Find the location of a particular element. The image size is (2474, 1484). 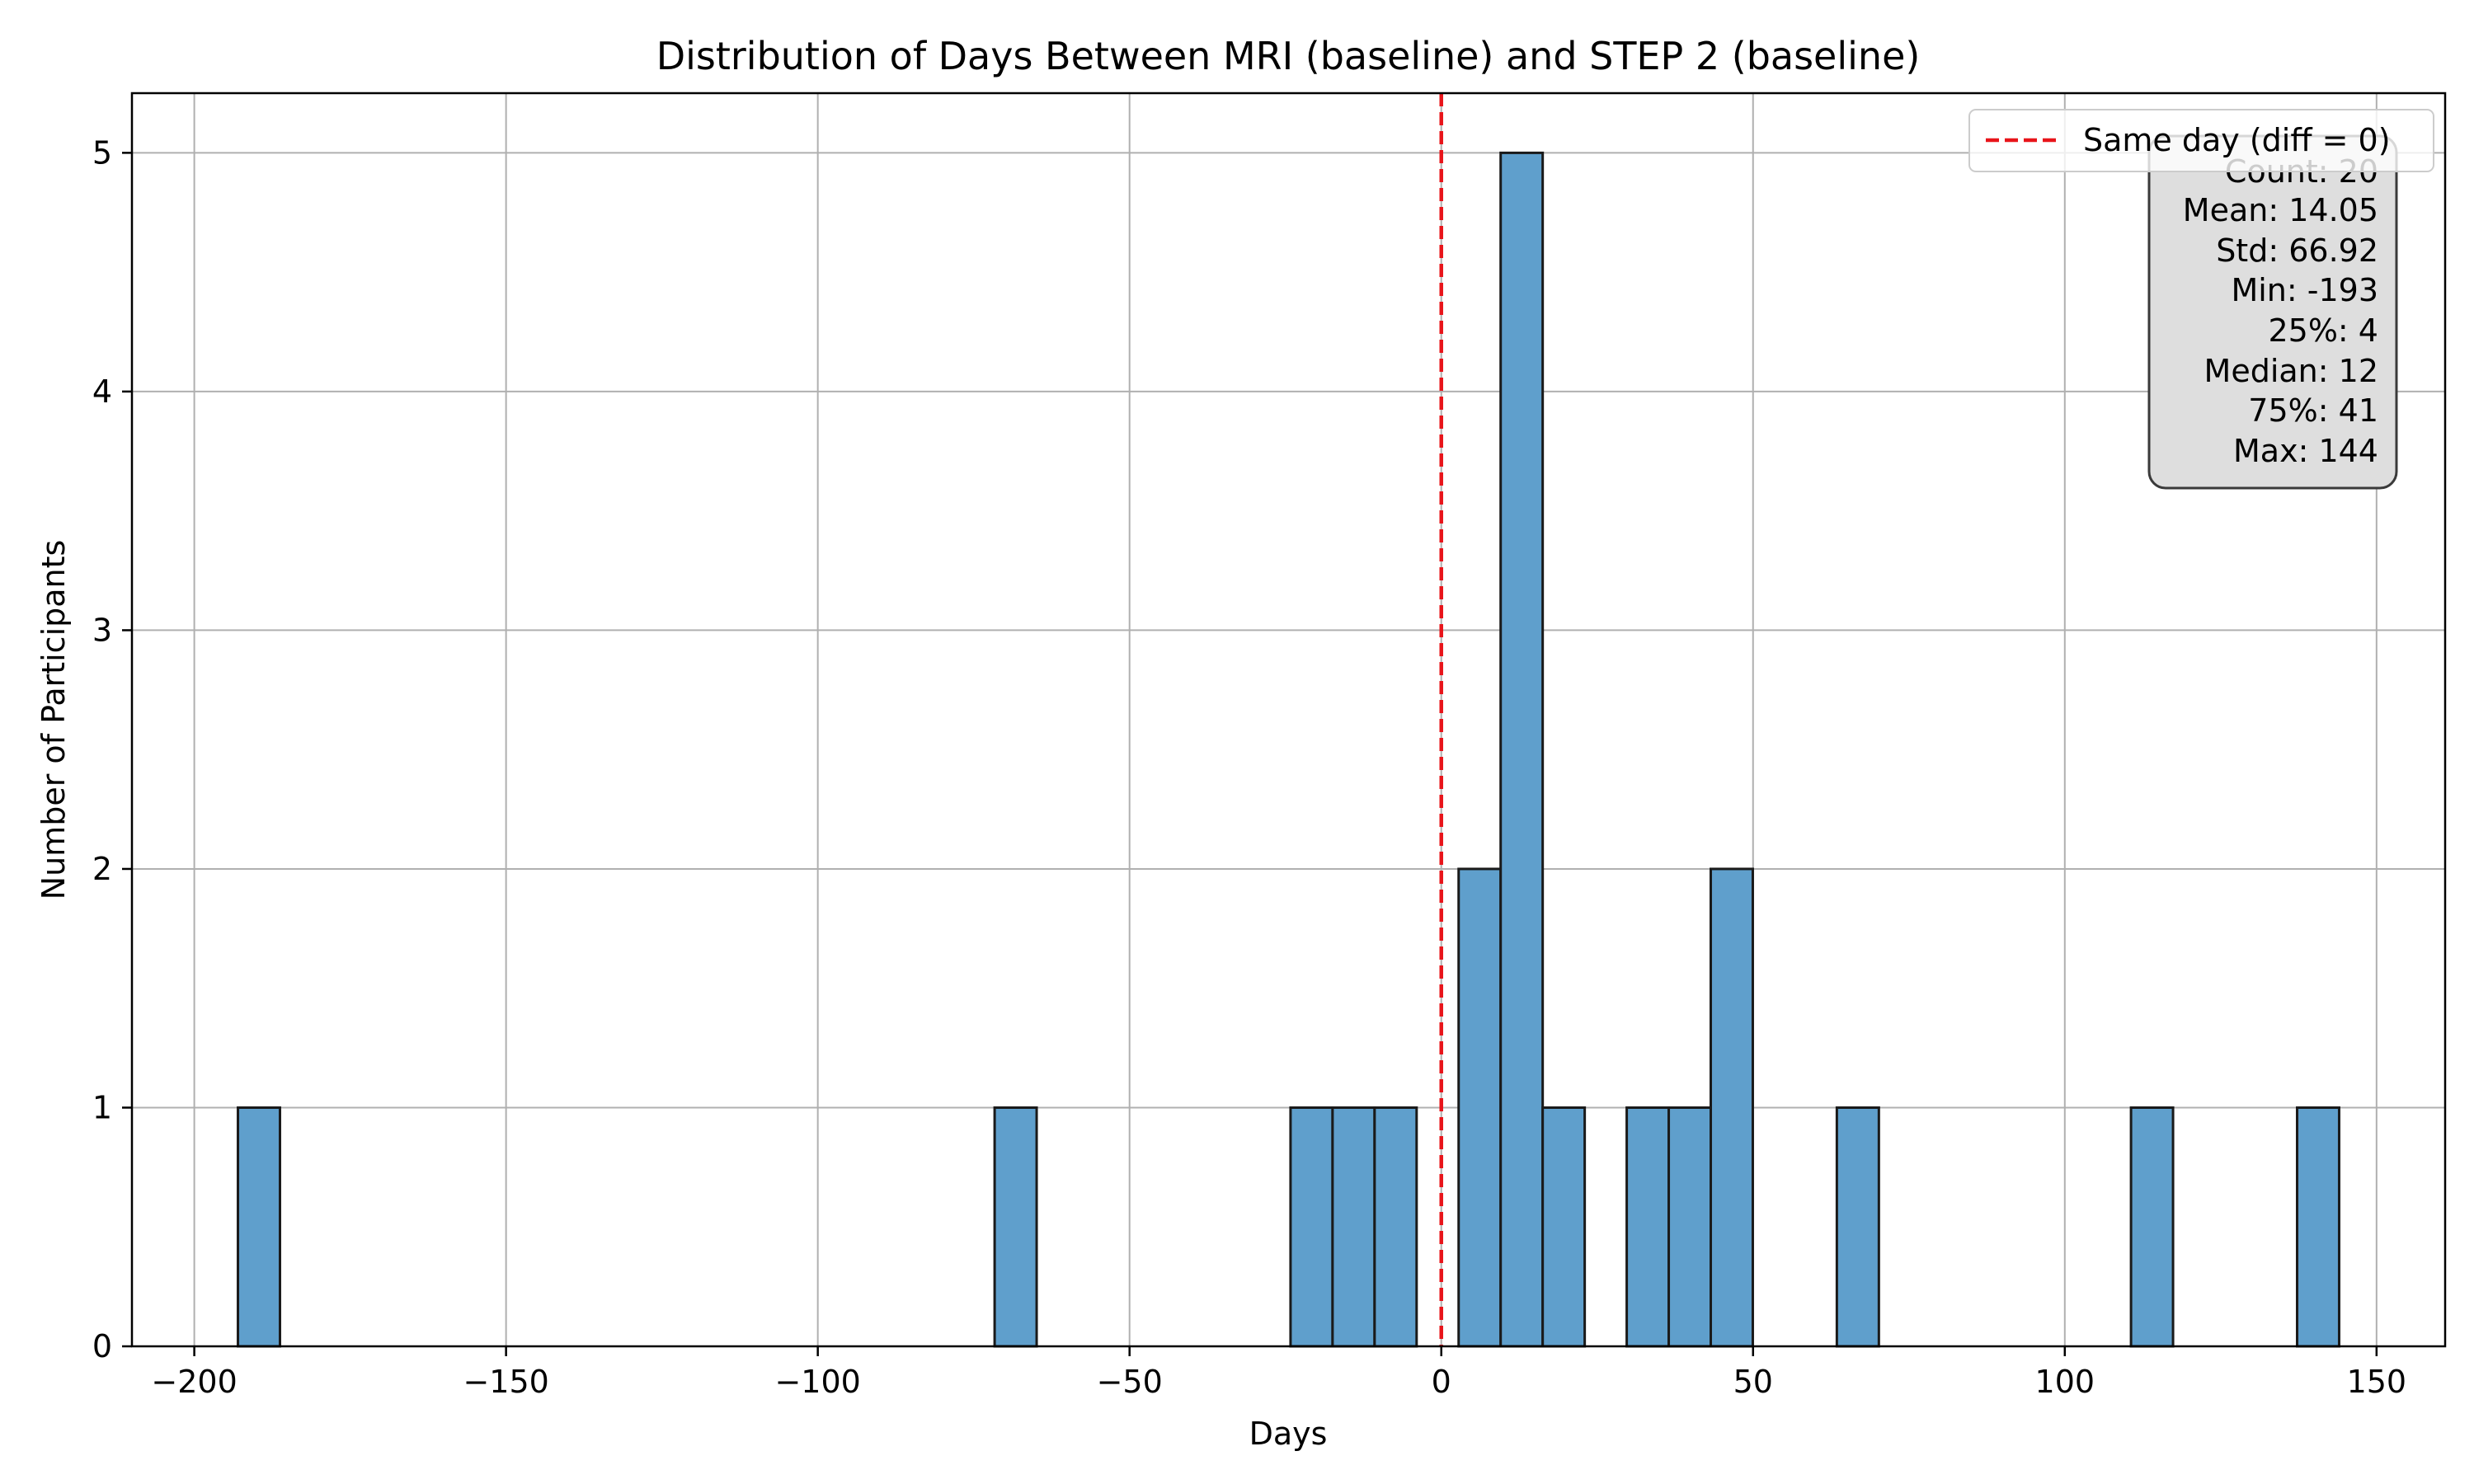

stats-line: 25%: 4 is located at coordinates (2323, 330).